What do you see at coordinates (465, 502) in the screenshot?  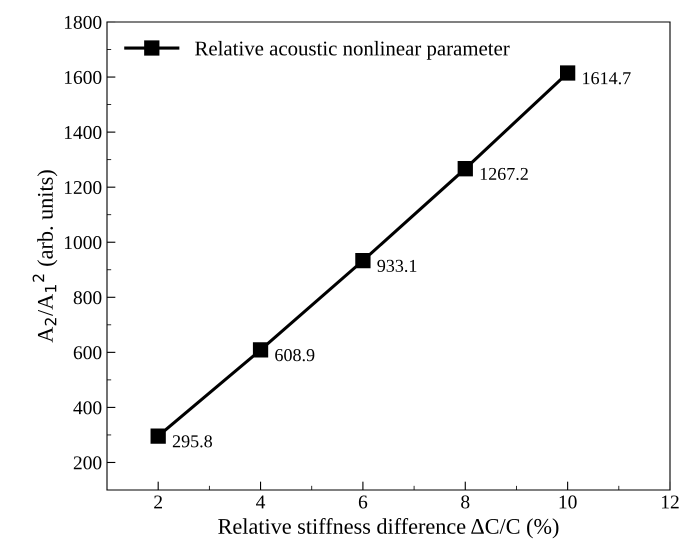 I see `x-tick-label: 8` at bounding box center [465, 502].